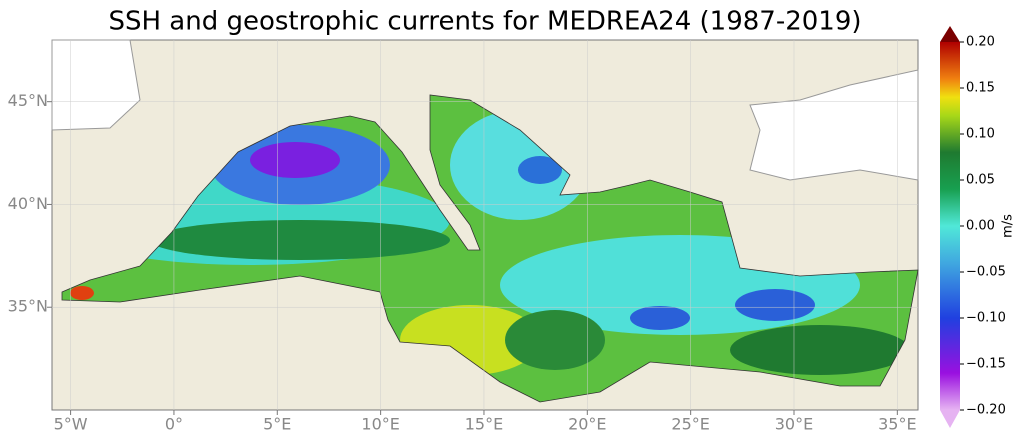  I want to click on colorbar-tick-label: 0.10, so click(980, 134).